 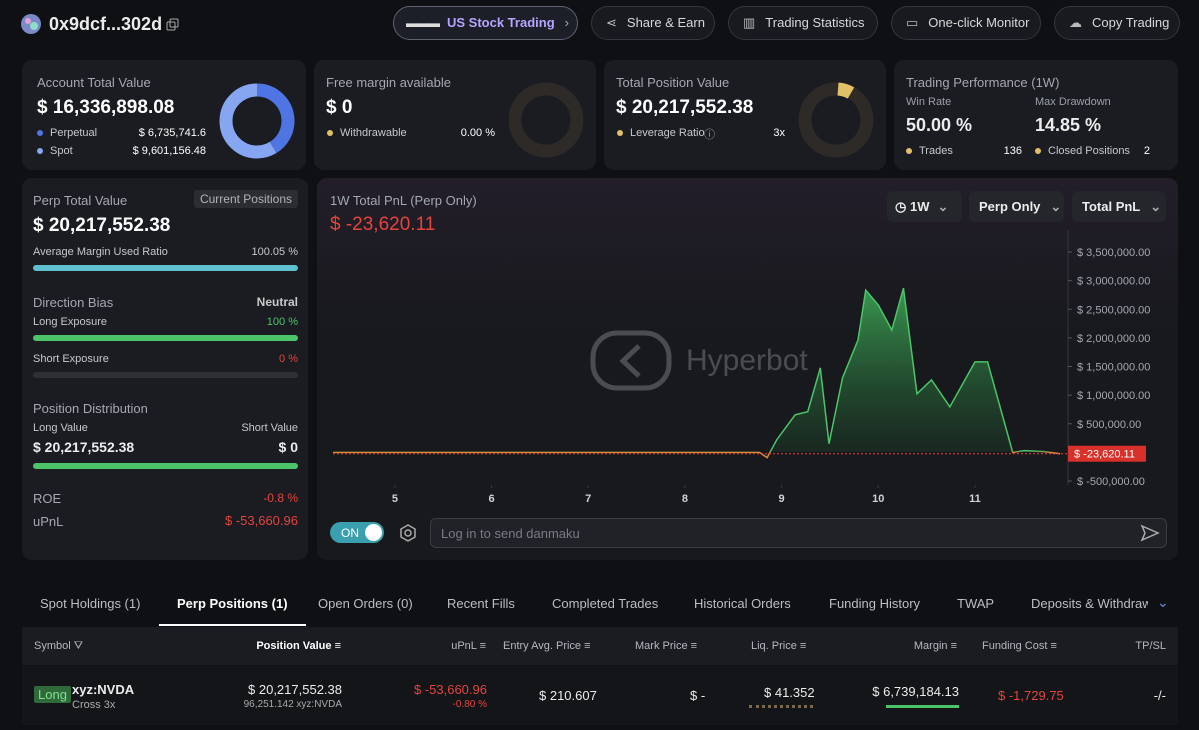 What do you see at coordinates (485, 23) in the screenshot?
I see `nav-button: ▬▬▬ US Stock Trading ›` at bounding box center [485, 23].